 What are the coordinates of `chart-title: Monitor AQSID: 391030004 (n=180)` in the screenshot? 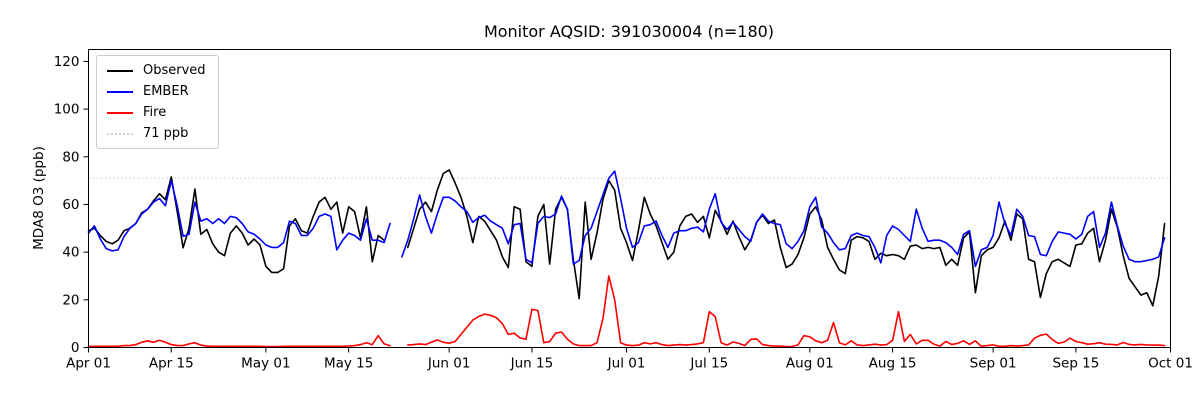 It's located at (629, 31).